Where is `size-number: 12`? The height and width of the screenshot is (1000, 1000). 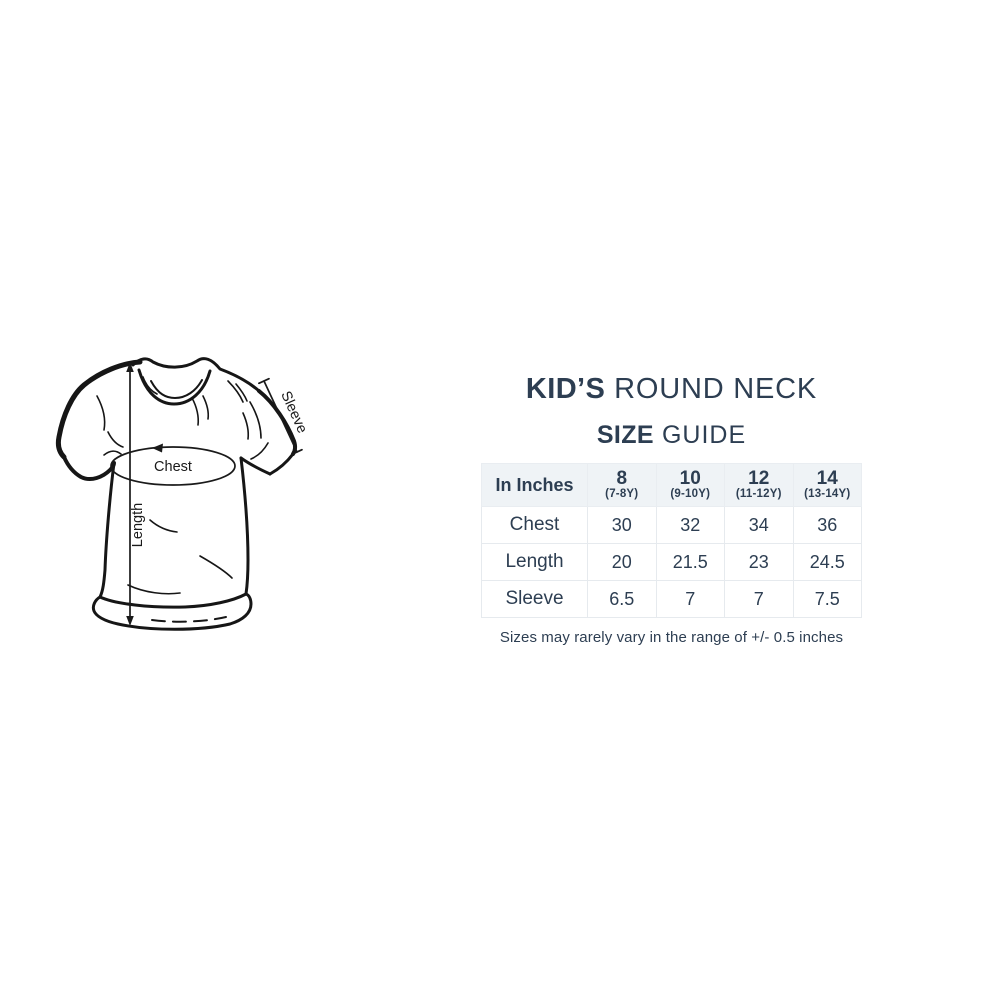
size-number: 12 is located at coordinates (759, 478).